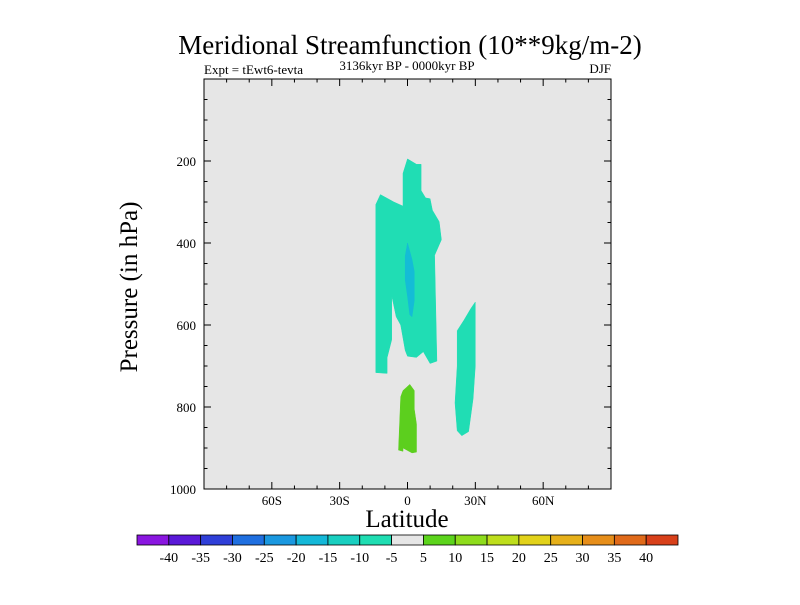 This screenshot has height=605, width=800. I want to click on colorbar-label: -40, so click(168, 558).